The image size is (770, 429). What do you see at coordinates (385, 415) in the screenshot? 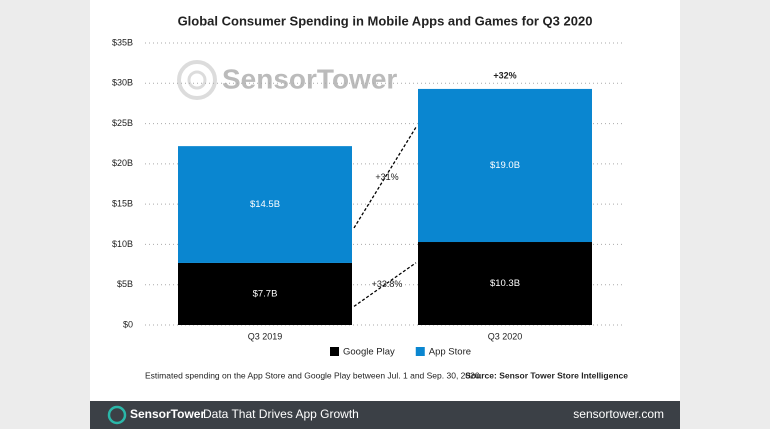
I see `footer-bar` at bounding box center [385, 415].